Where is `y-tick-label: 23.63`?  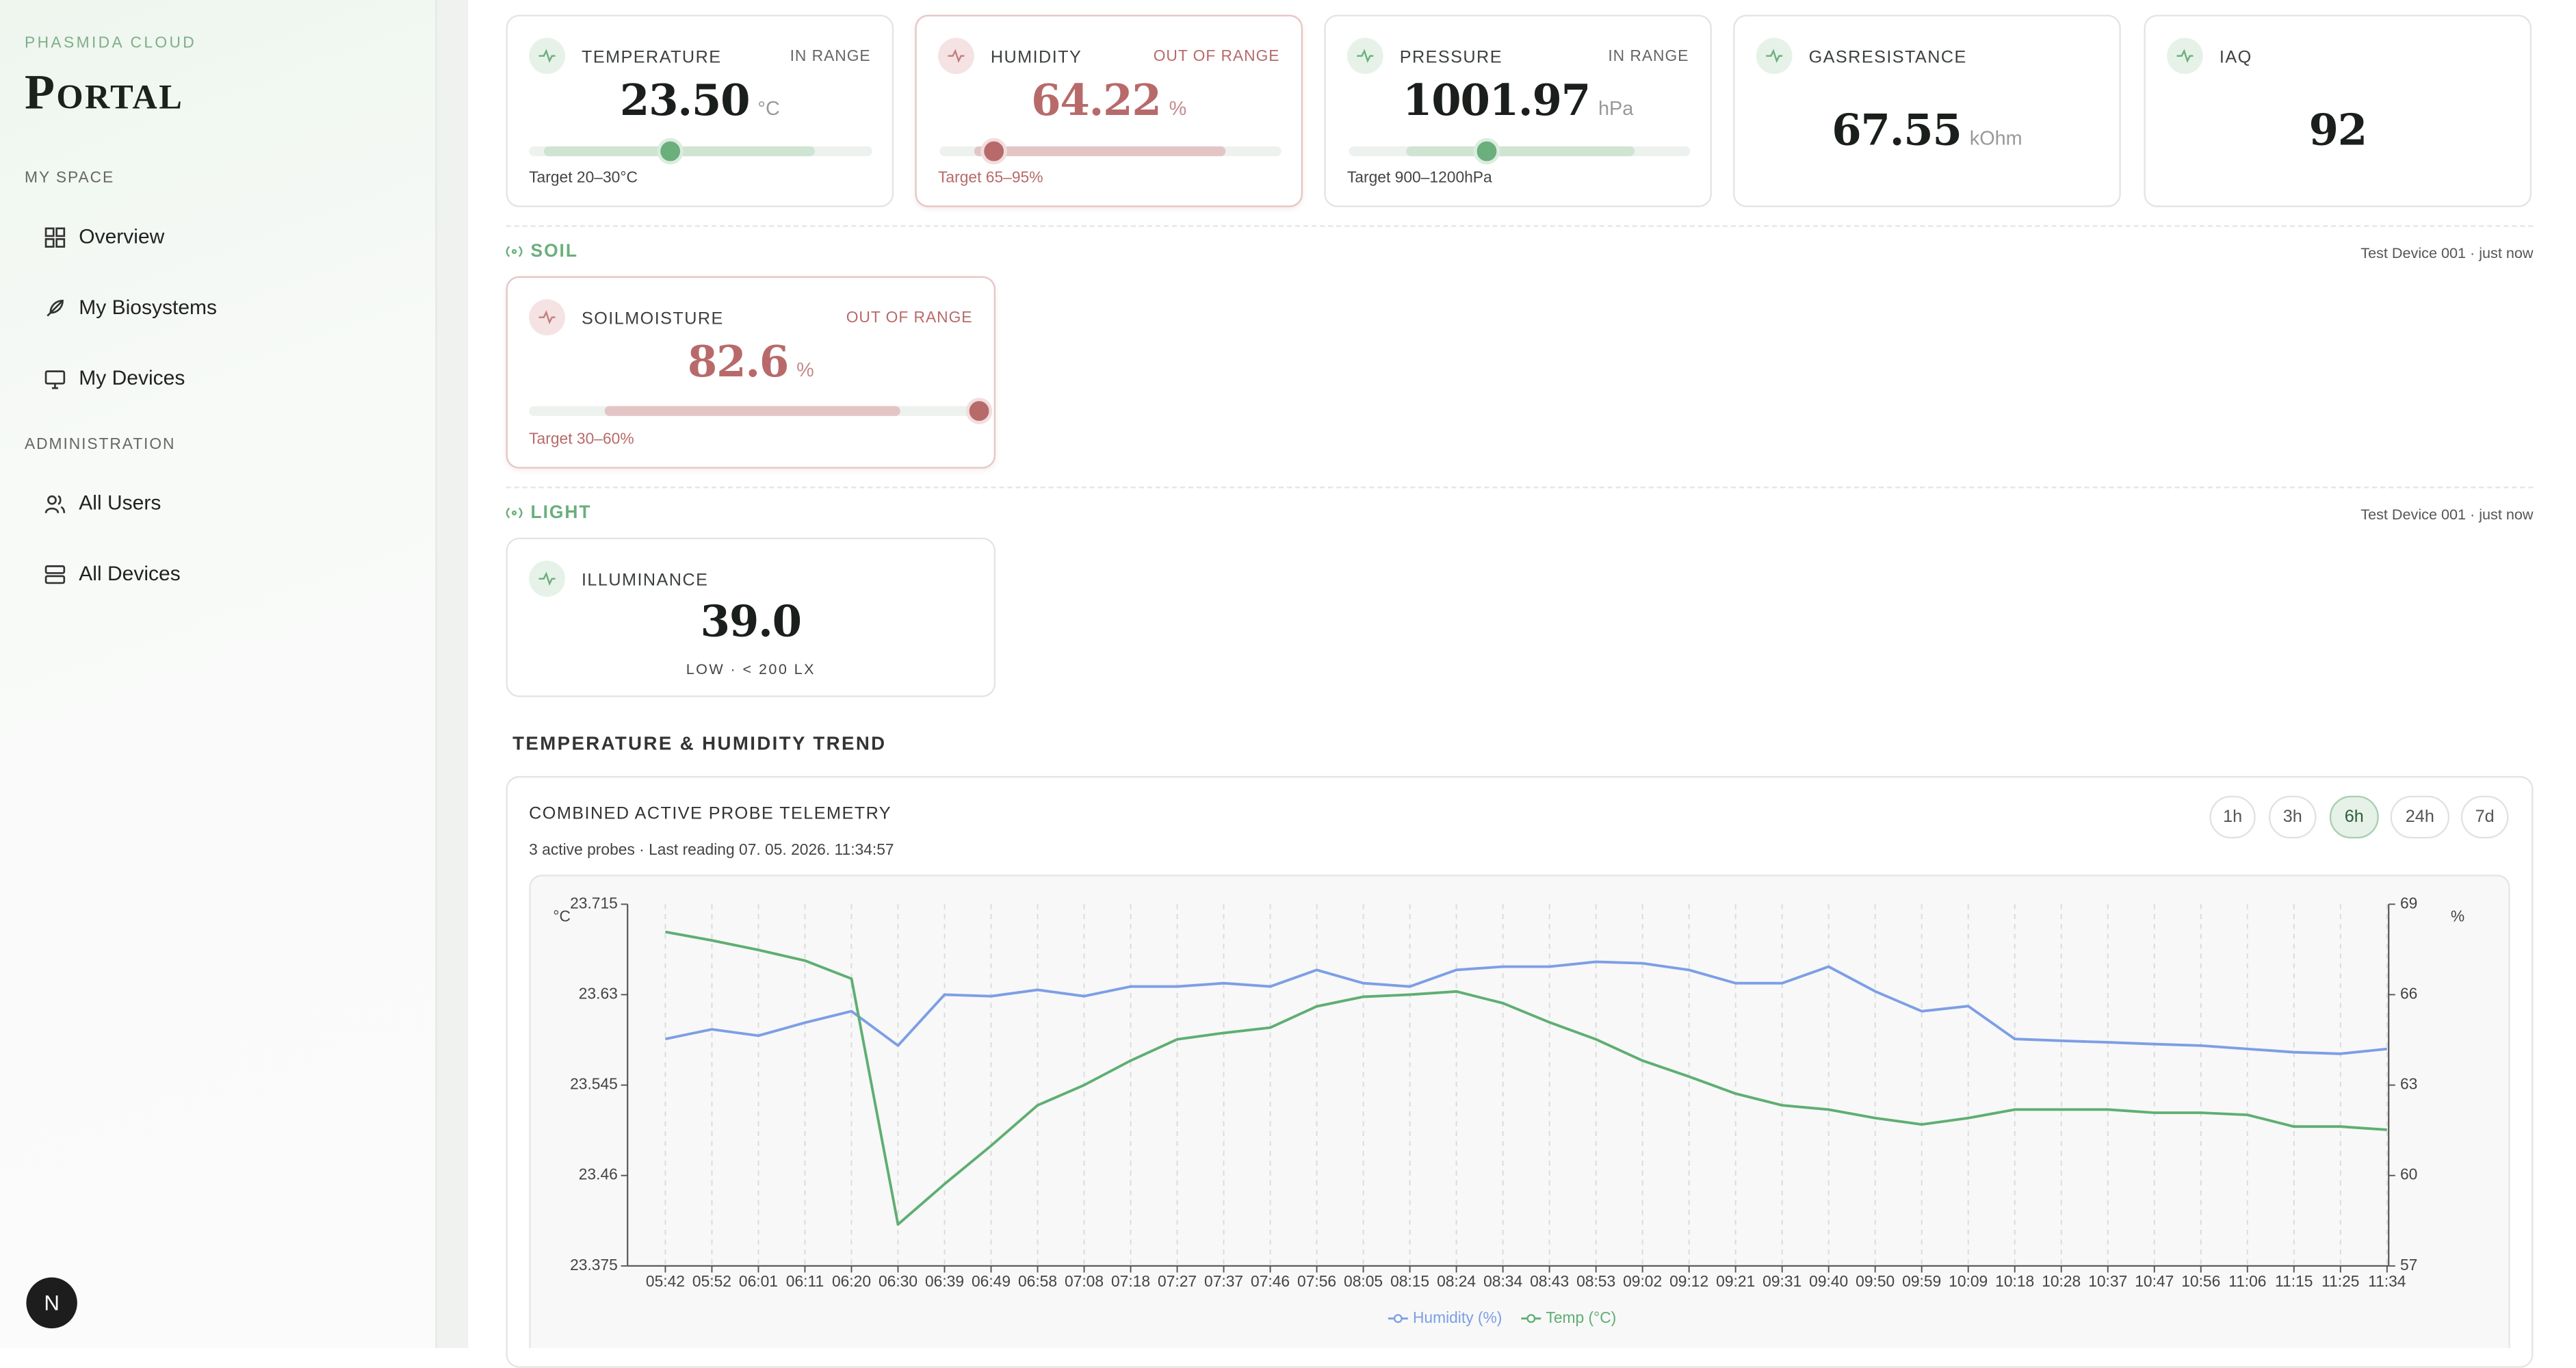 y-tick-label: 23.63 is located at coordinates (598, 993).